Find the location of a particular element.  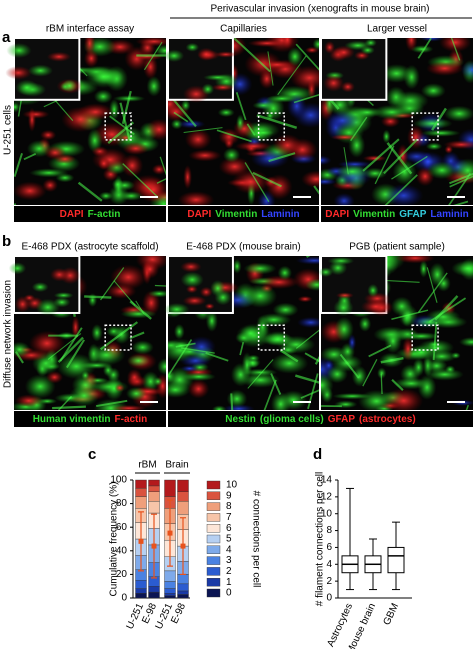

caption: Nestin (glioma cells) GFAP (astrocytes) is located at coordinates (320, 419).